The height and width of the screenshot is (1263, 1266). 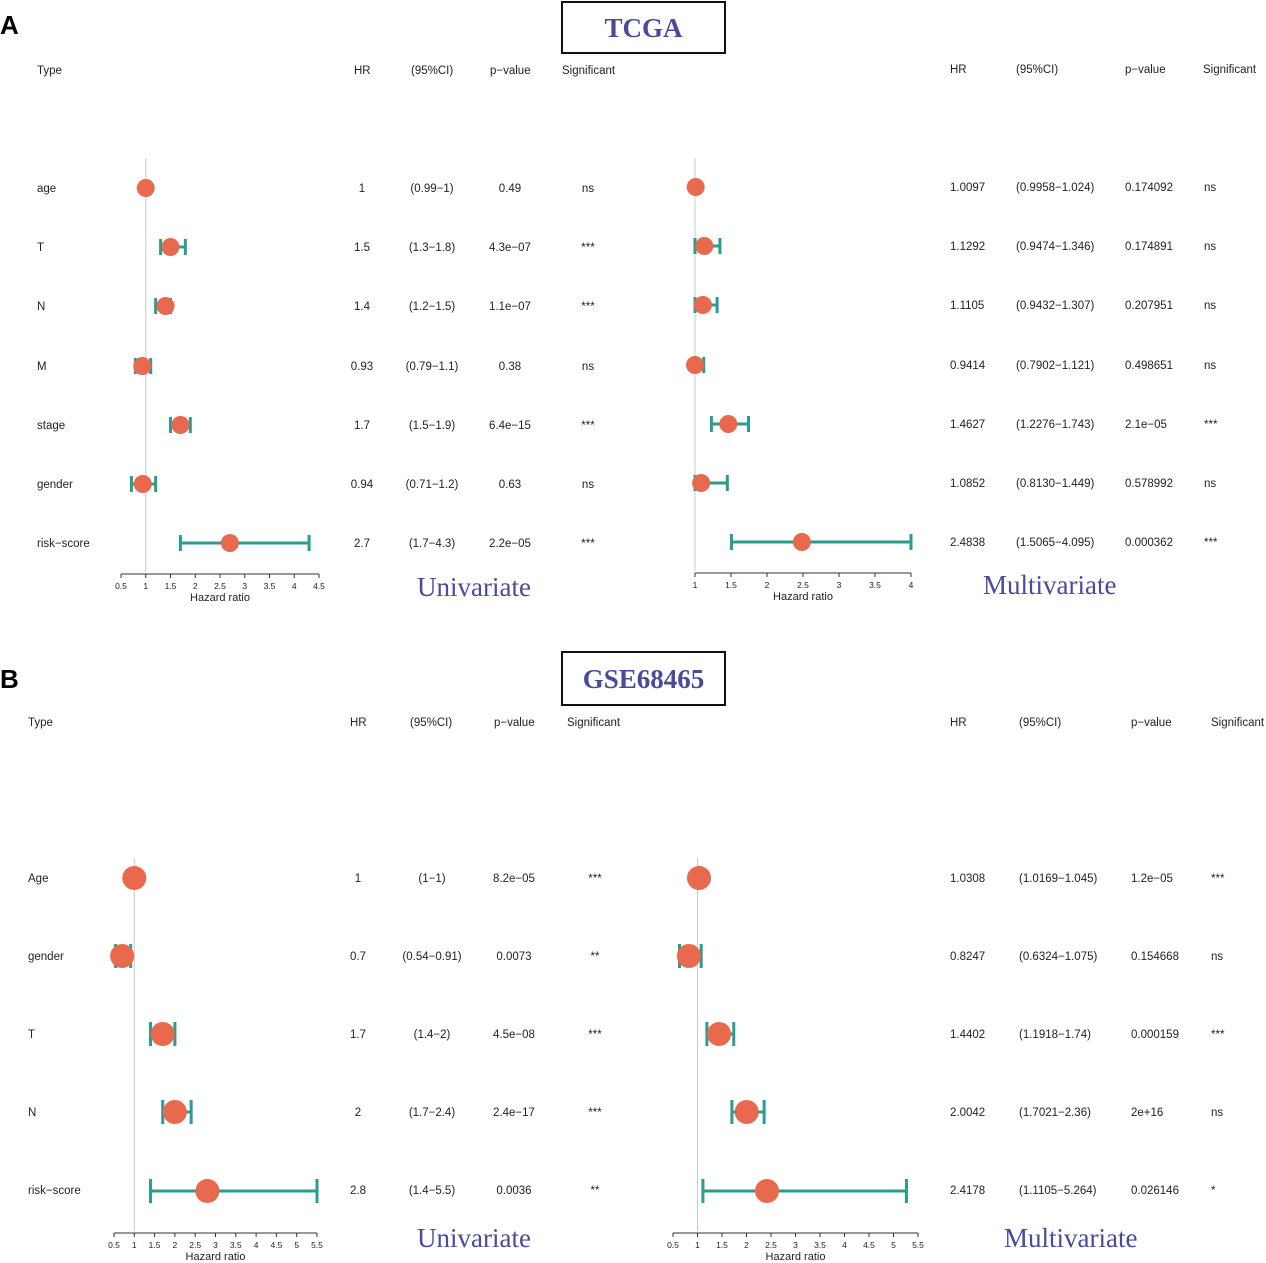 What do you see at coordinates (968, 366) in the screenshot?
I see `multi-hr: 0.9414` at bounding box center [968, 366].